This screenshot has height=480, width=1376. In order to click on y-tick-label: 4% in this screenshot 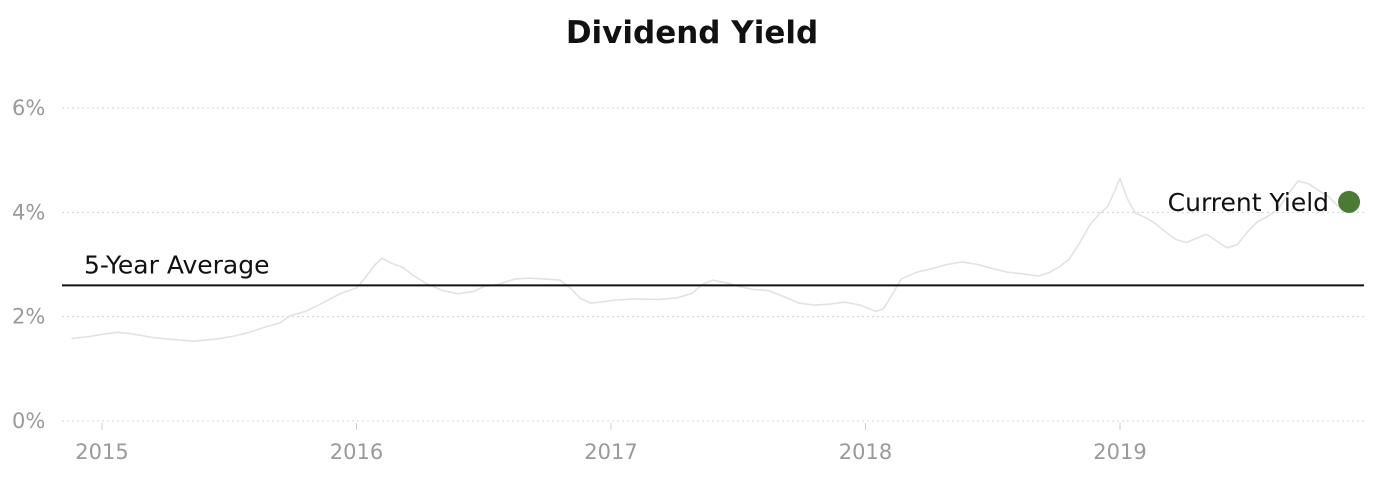, I will do `click(28, 212)`.